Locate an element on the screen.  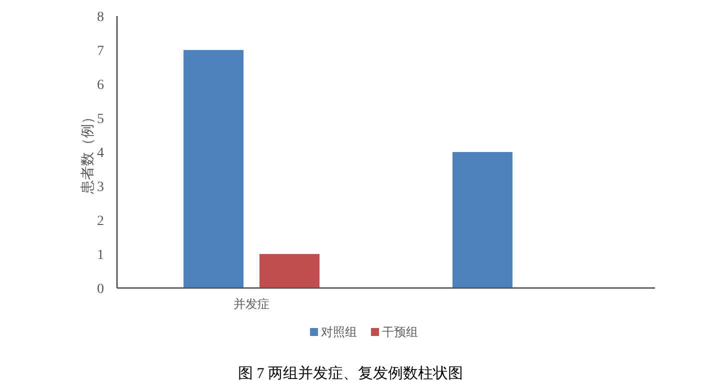
text: 图 7 两组并发症、复发例数柱状图 is located at coordinates (350, 373).